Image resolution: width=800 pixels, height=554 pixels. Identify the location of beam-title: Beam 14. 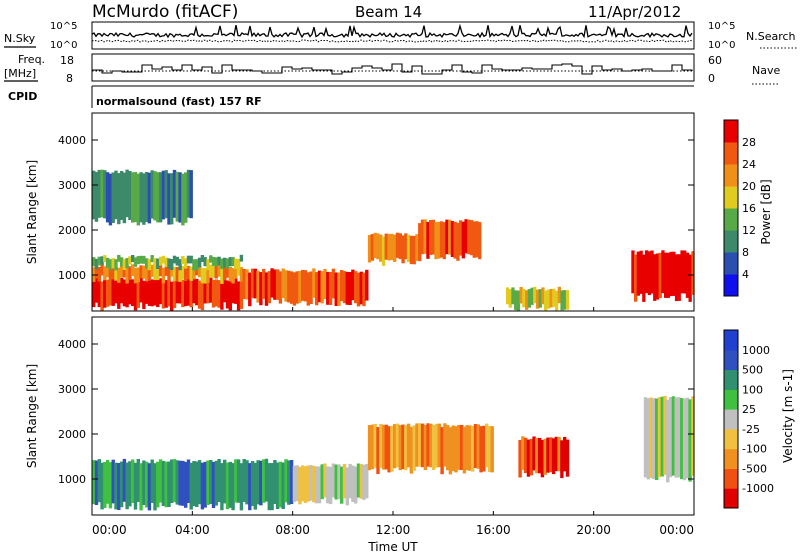
(388, 12).